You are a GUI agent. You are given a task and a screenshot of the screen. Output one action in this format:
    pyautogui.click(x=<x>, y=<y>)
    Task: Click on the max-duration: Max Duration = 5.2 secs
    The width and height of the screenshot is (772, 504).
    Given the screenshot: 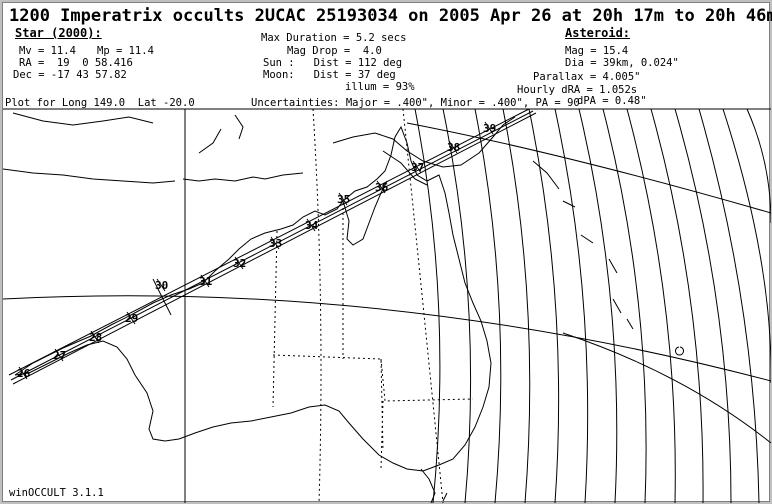 What is the action you would take?
    pyautogui.click(x=334, y=38)
    